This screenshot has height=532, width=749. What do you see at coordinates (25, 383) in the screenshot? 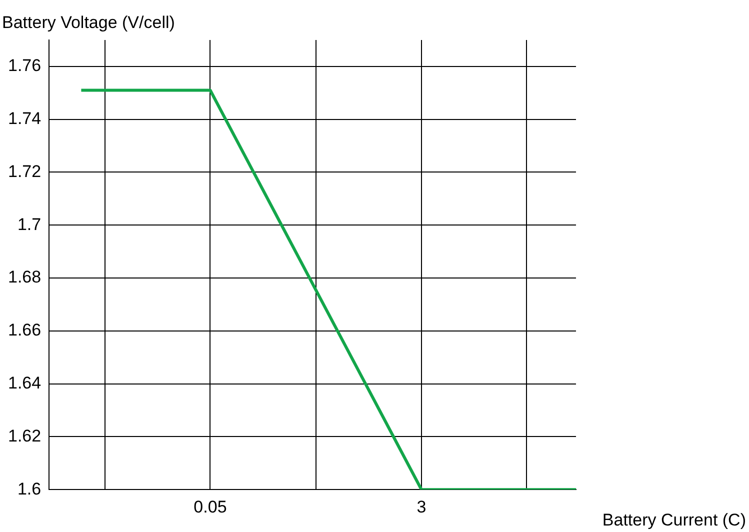
I see `y-tick-label: 1.64` at bounding box center [25, 383].